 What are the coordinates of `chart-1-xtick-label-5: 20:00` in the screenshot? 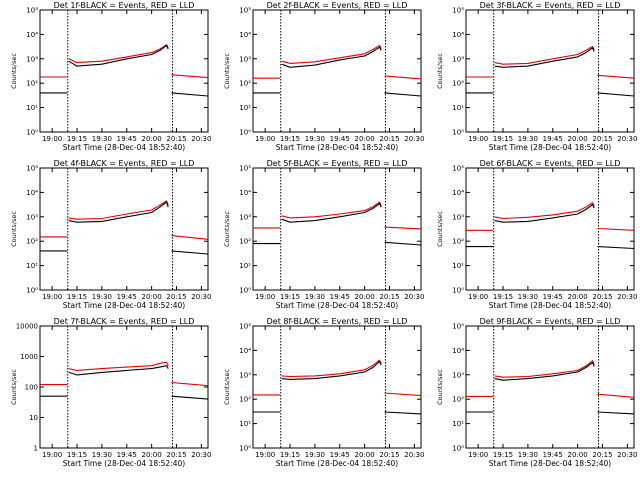 It's located at (152, 139).